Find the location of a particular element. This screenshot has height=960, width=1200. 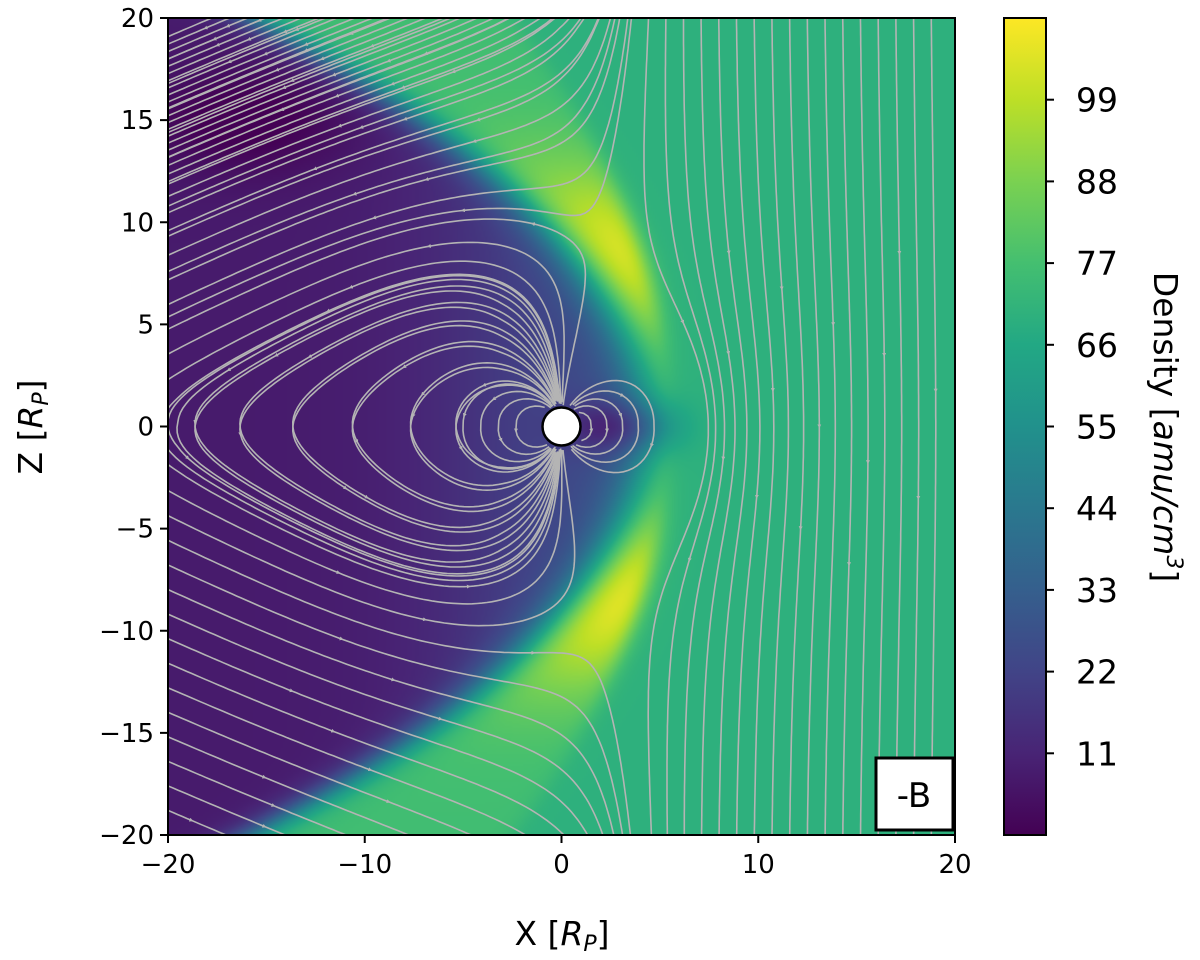

colorbar-tick-label: 55 is located at coordinates (1097, 427).